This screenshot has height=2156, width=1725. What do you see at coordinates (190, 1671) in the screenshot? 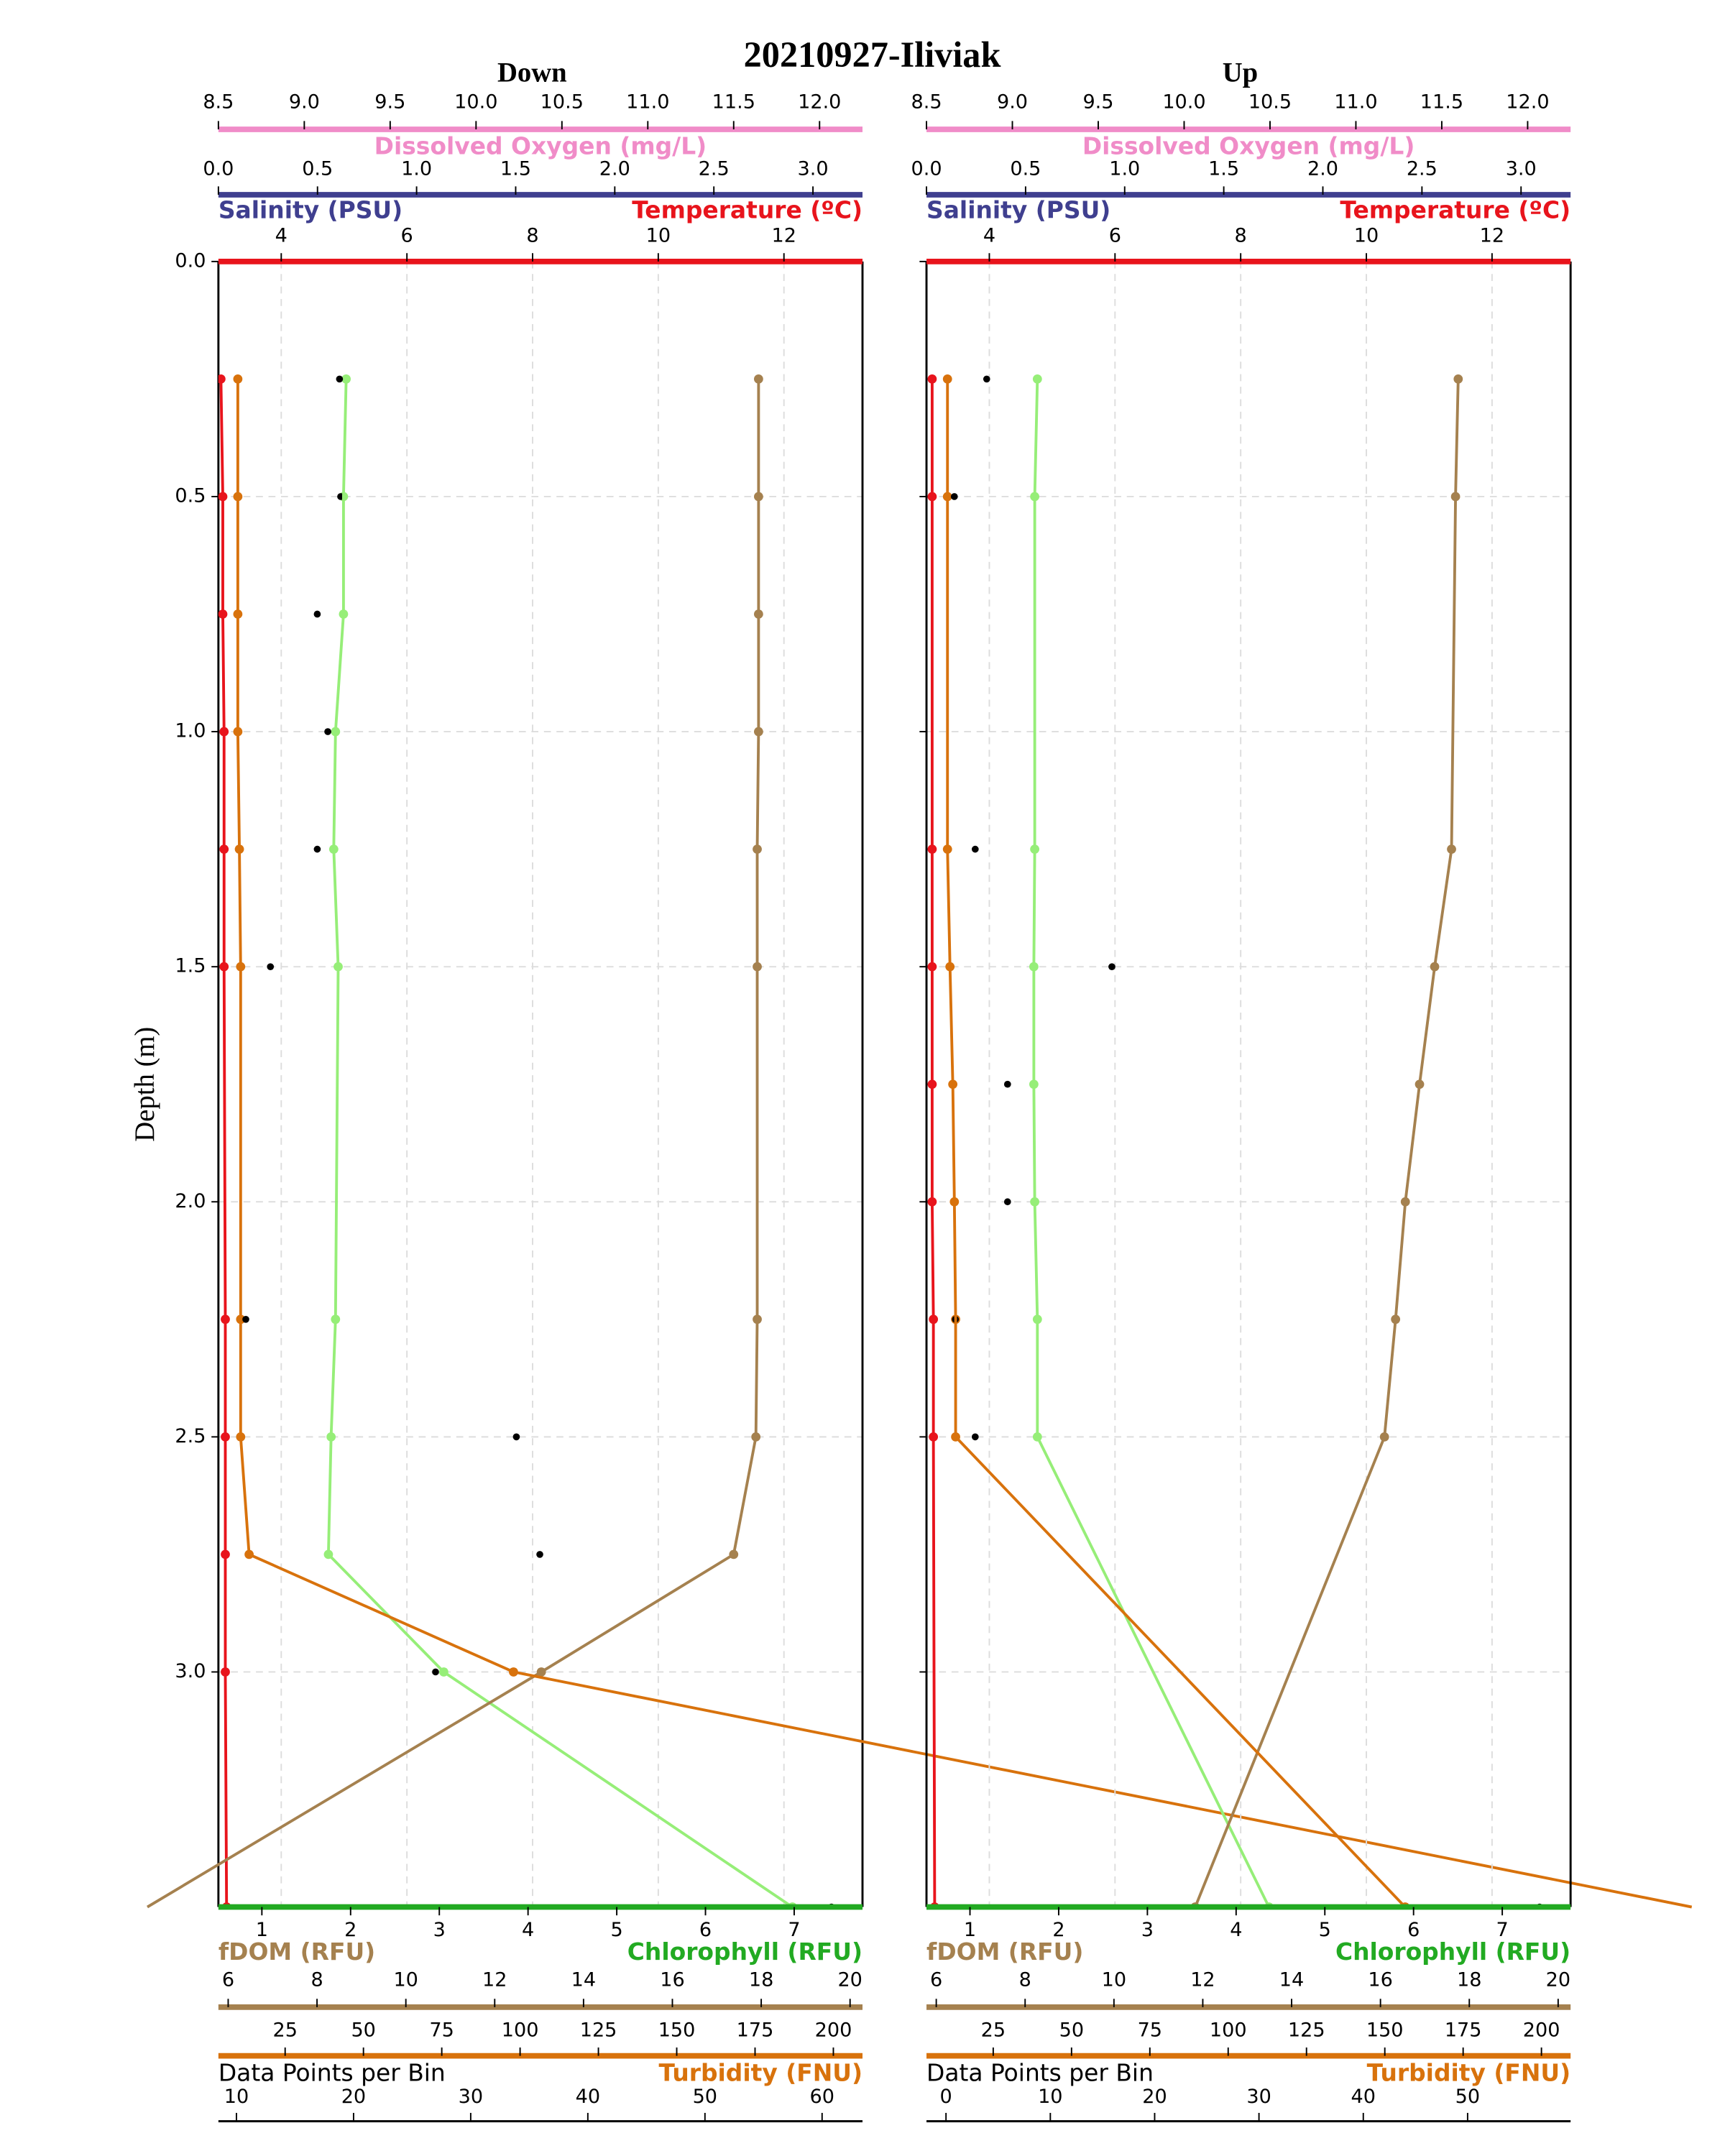
I see `y-tick-label: 3.0` at bounding box center [190, 1671].